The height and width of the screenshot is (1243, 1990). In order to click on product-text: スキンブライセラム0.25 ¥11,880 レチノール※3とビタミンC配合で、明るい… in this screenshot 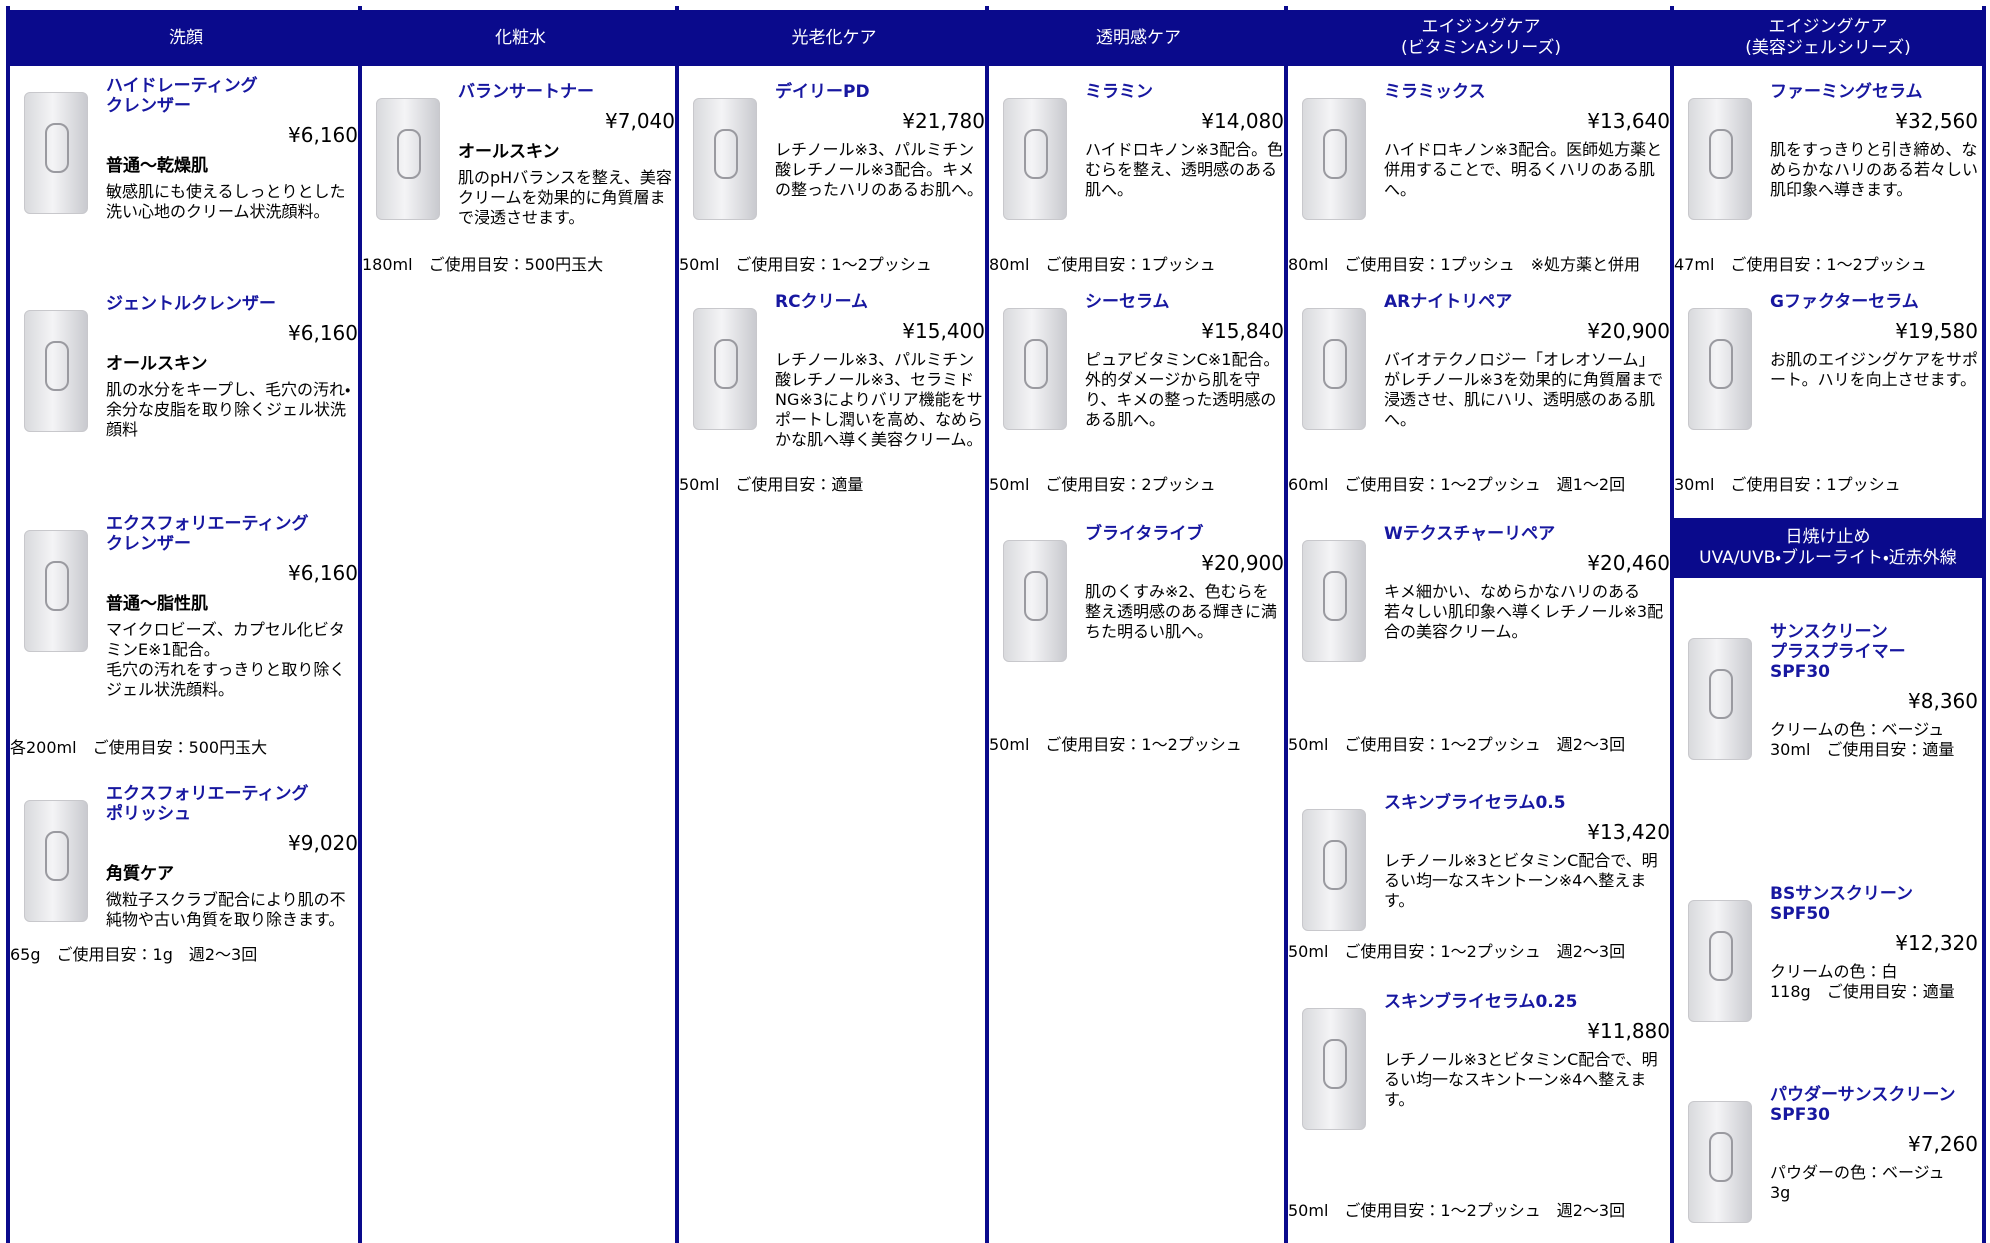, I will do `click(1527, 1051)`.